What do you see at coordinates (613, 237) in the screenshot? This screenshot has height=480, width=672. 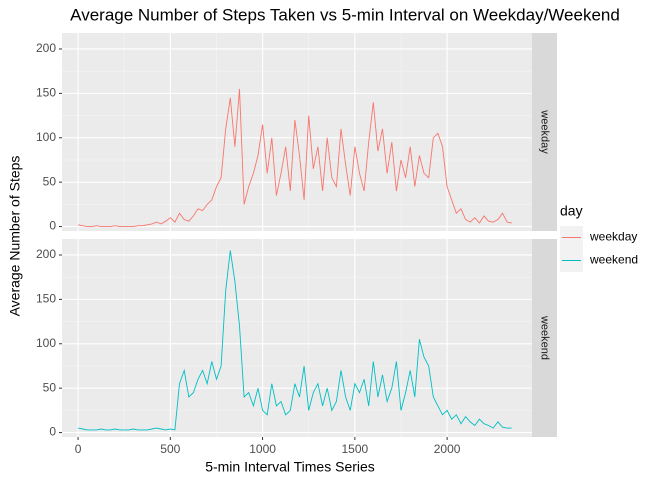 I see `legend-label: weekday` at bounding box center [613, 237].